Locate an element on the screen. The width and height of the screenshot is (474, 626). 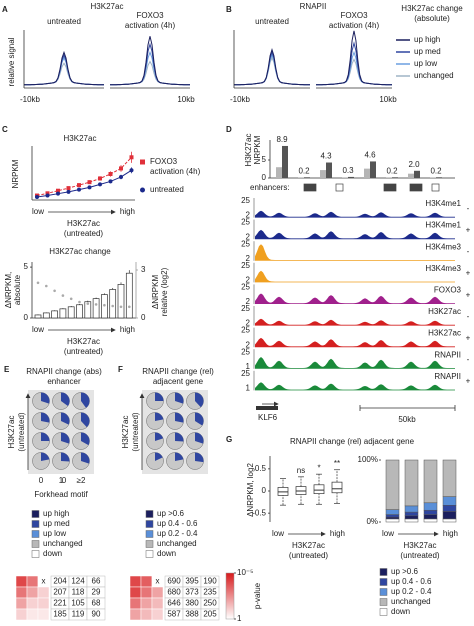
track-scale-min: 2 is located at coordinates (248, 215).